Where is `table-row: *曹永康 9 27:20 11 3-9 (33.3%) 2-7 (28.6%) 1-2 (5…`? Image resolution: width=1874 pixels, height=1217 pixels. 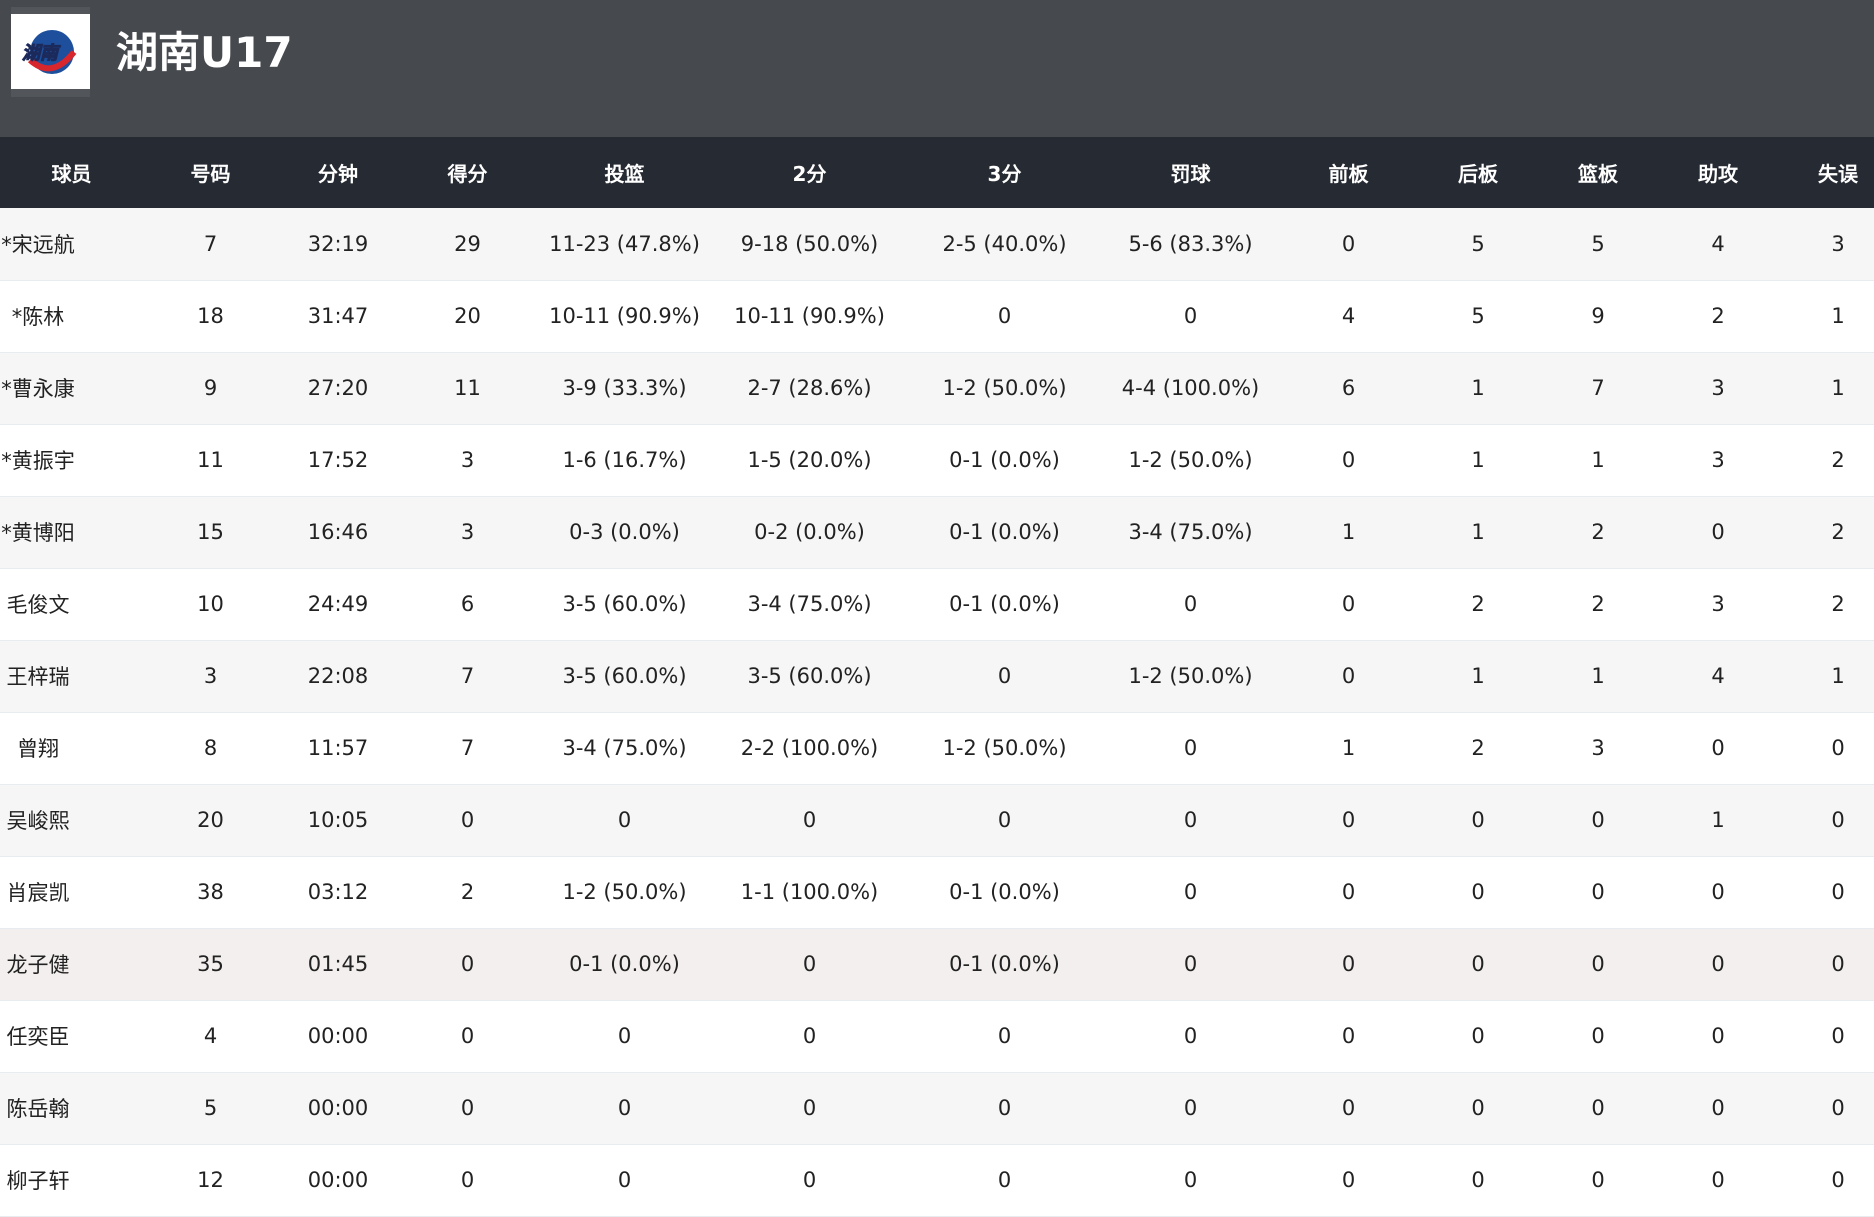 table-row: *曹永康 9 27:20 11 3-9 (33.3%) 2-7 (28.6%) 1-2 (5… is located at coordinates (937, 388).